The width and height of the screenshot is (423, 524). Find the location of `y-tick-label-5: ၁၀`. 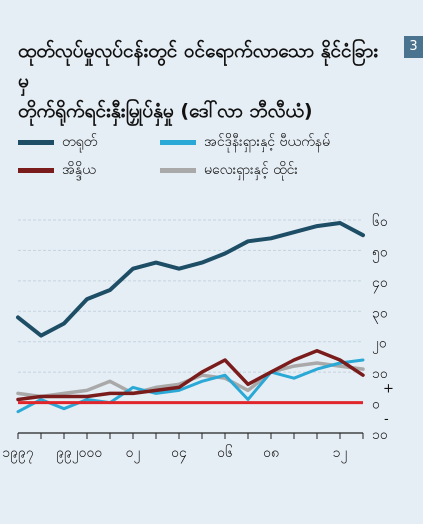

y-tick-label-5: ၁၀ is located at coordinates (380, 374).